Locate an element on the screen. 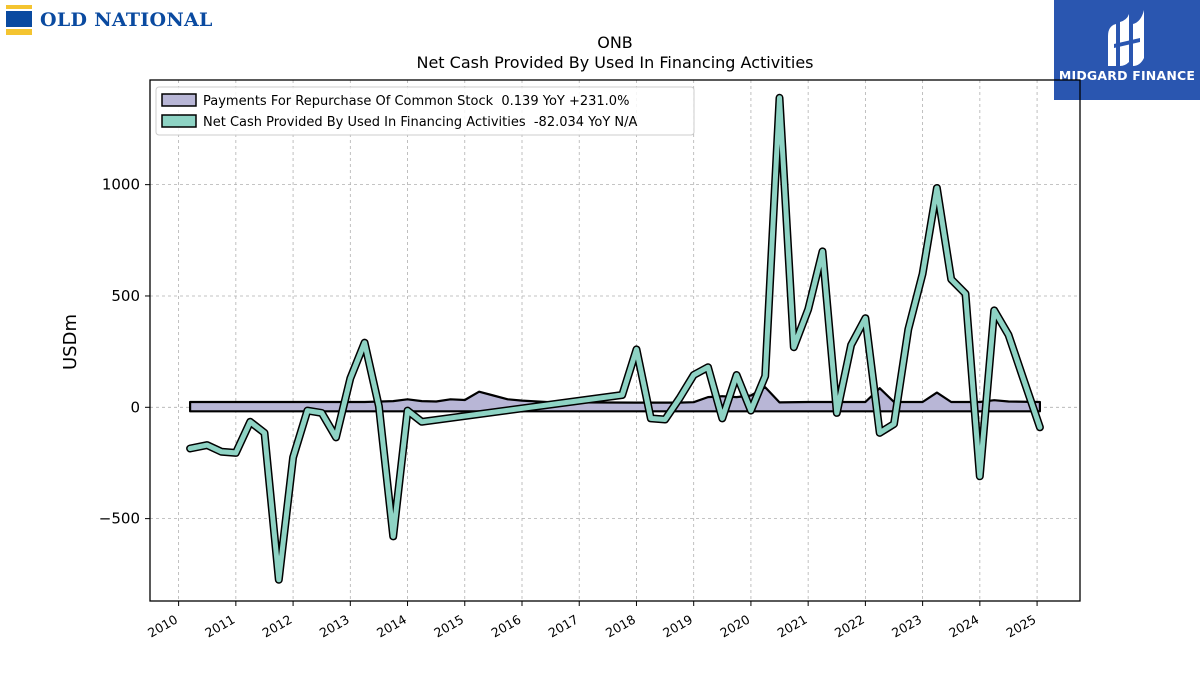 The height and width of the screenshot is (675, 1200). midgard-finance-logo: MIDGARD FINANCE is located at coordinates (1127, 50).